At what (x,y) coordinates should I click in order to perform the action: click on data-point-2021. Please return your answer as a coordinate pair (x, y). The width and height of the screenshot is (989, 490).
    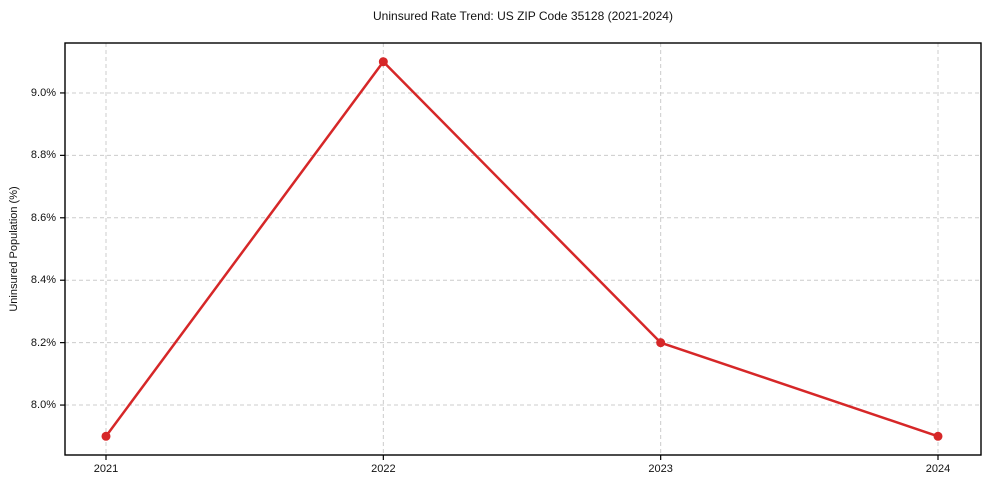
    Looking at the image, I should click on (106, 436).